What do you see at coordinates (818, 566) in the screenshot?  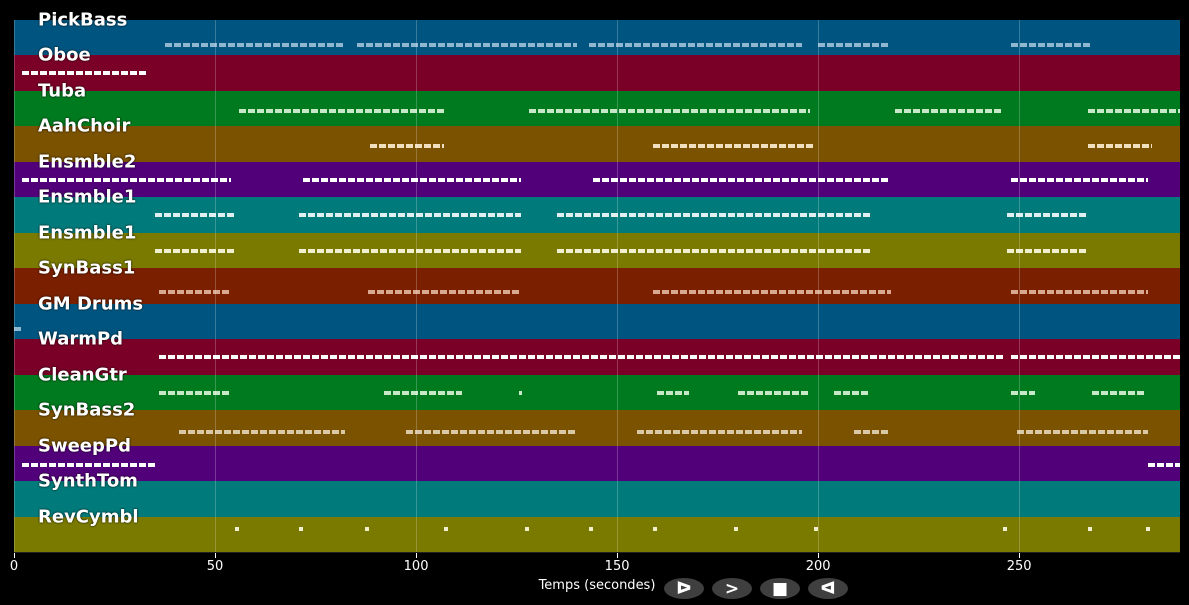 I see `x-tick-label: 200` at bounding box center [818, 566].